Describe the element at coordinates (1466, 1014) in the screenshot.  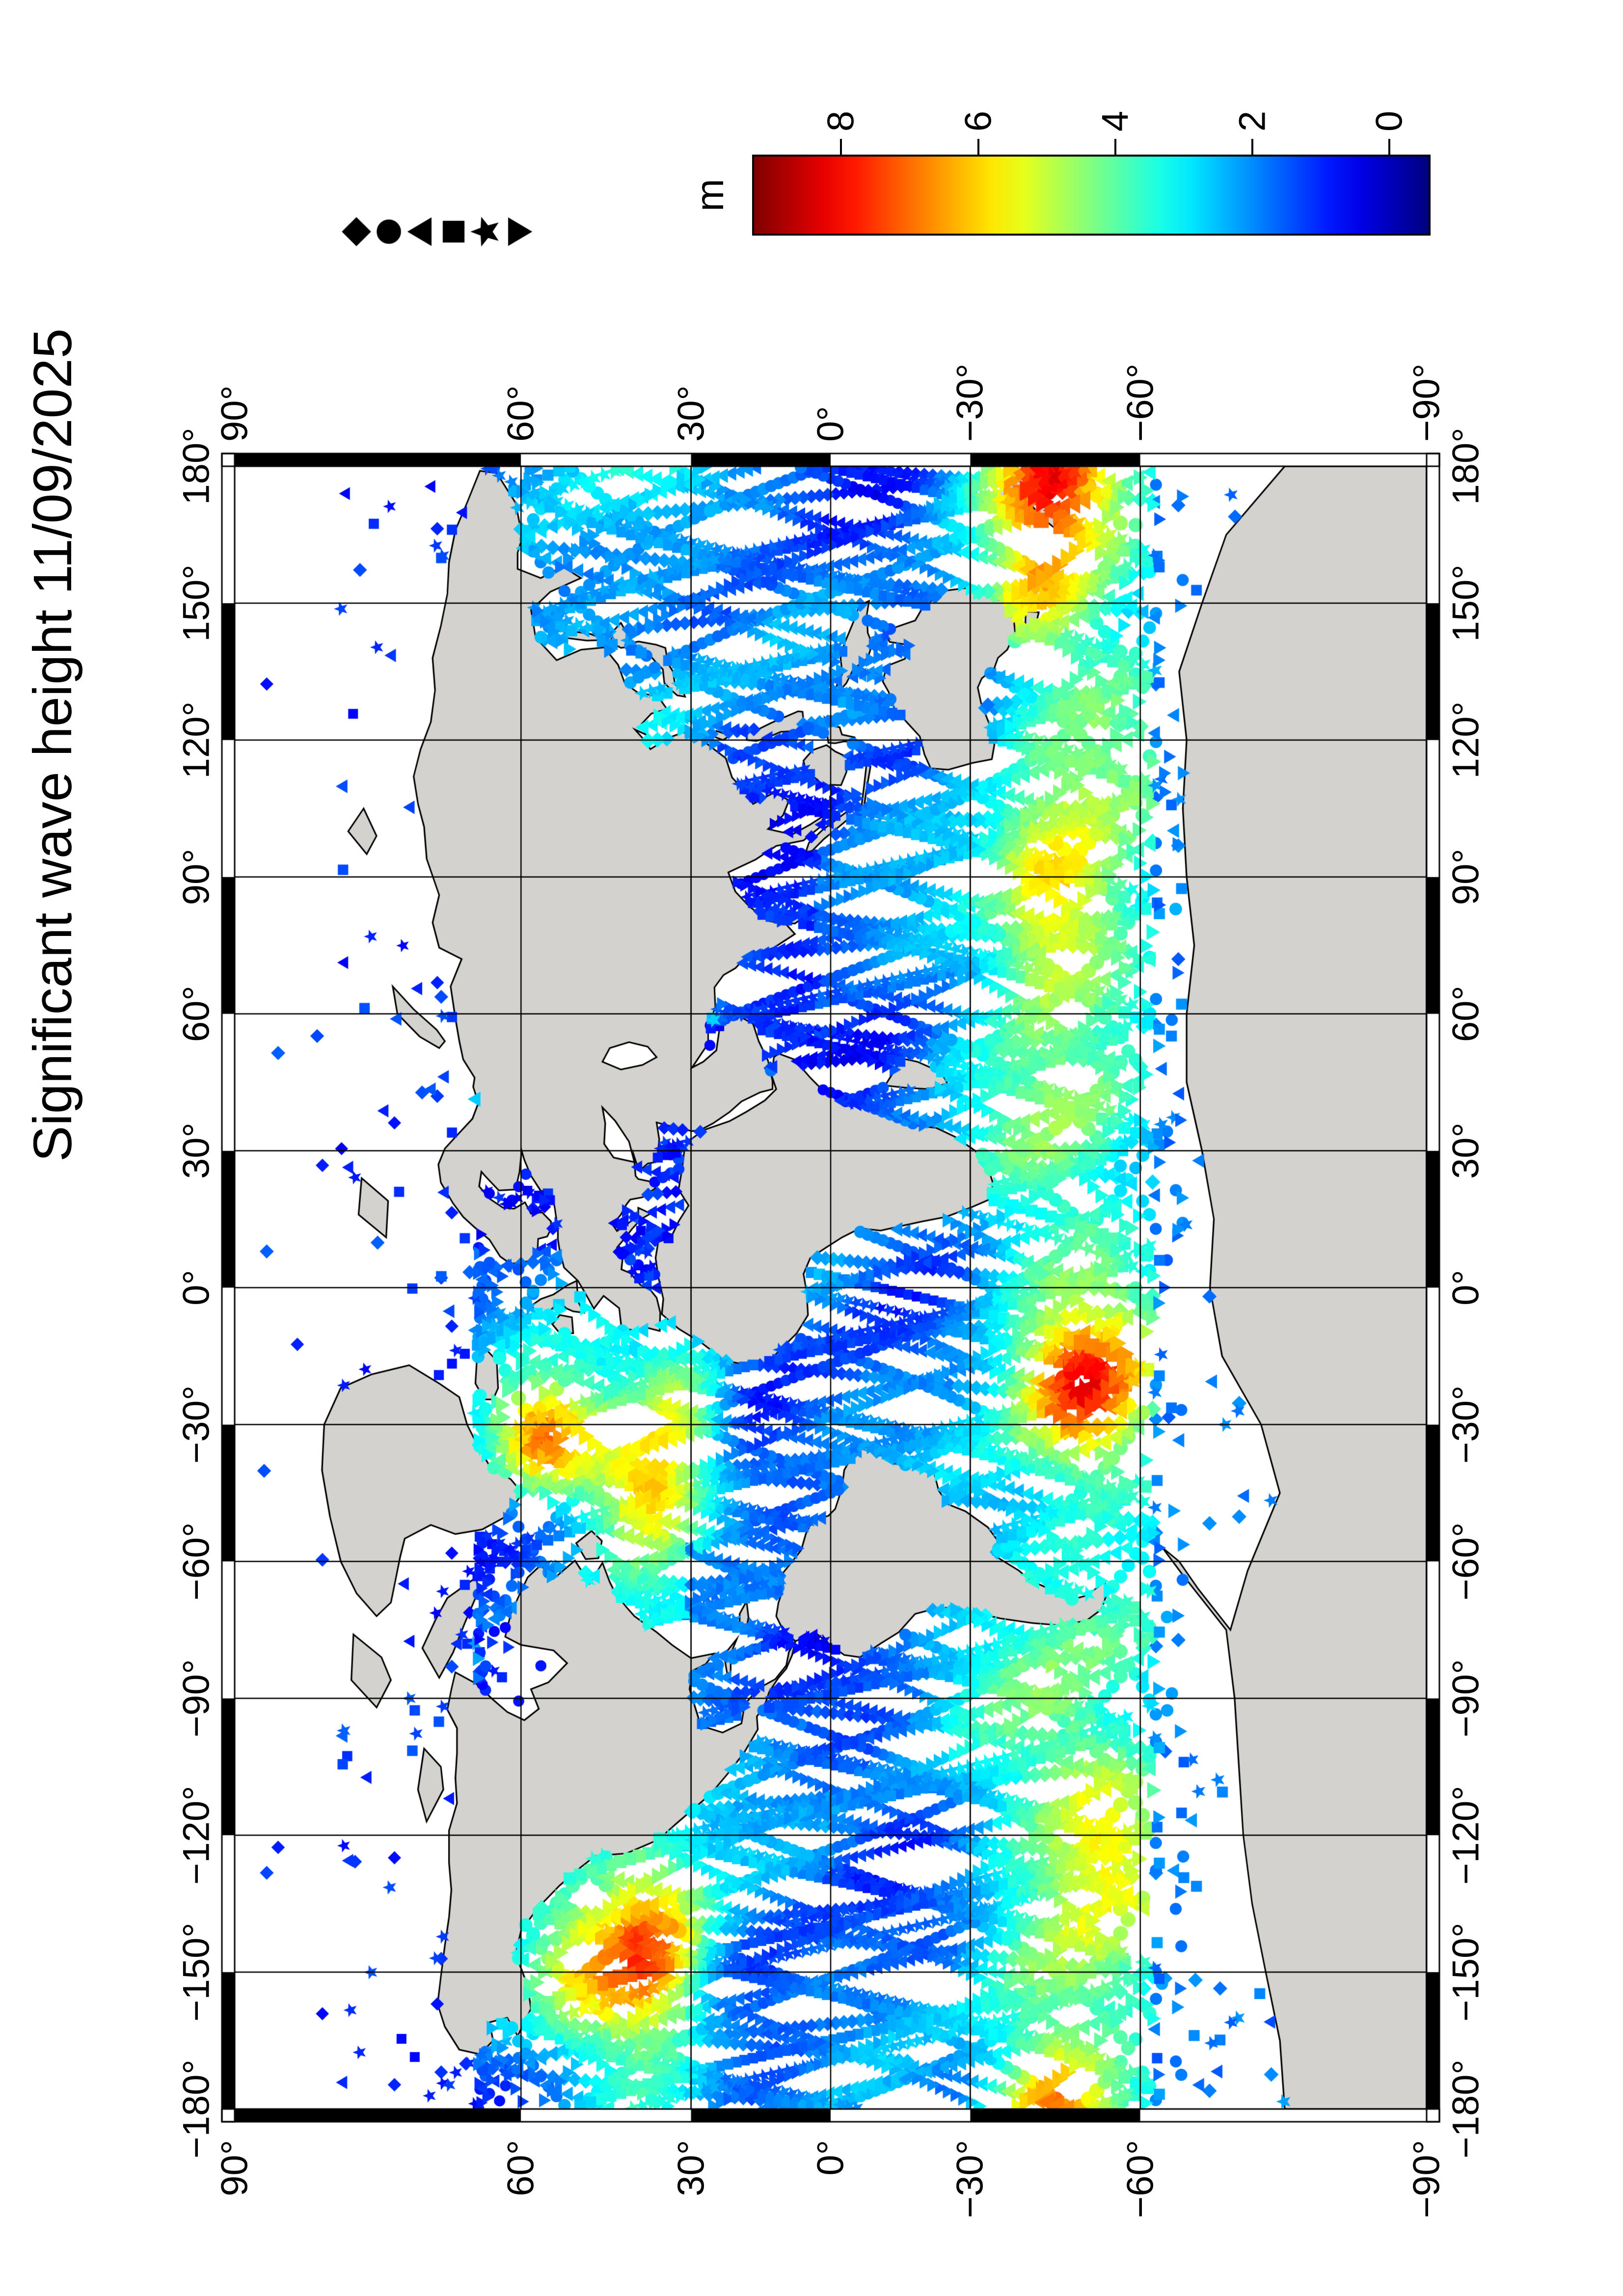
I see `lon-tick-label-bottom: 60°` at that location.